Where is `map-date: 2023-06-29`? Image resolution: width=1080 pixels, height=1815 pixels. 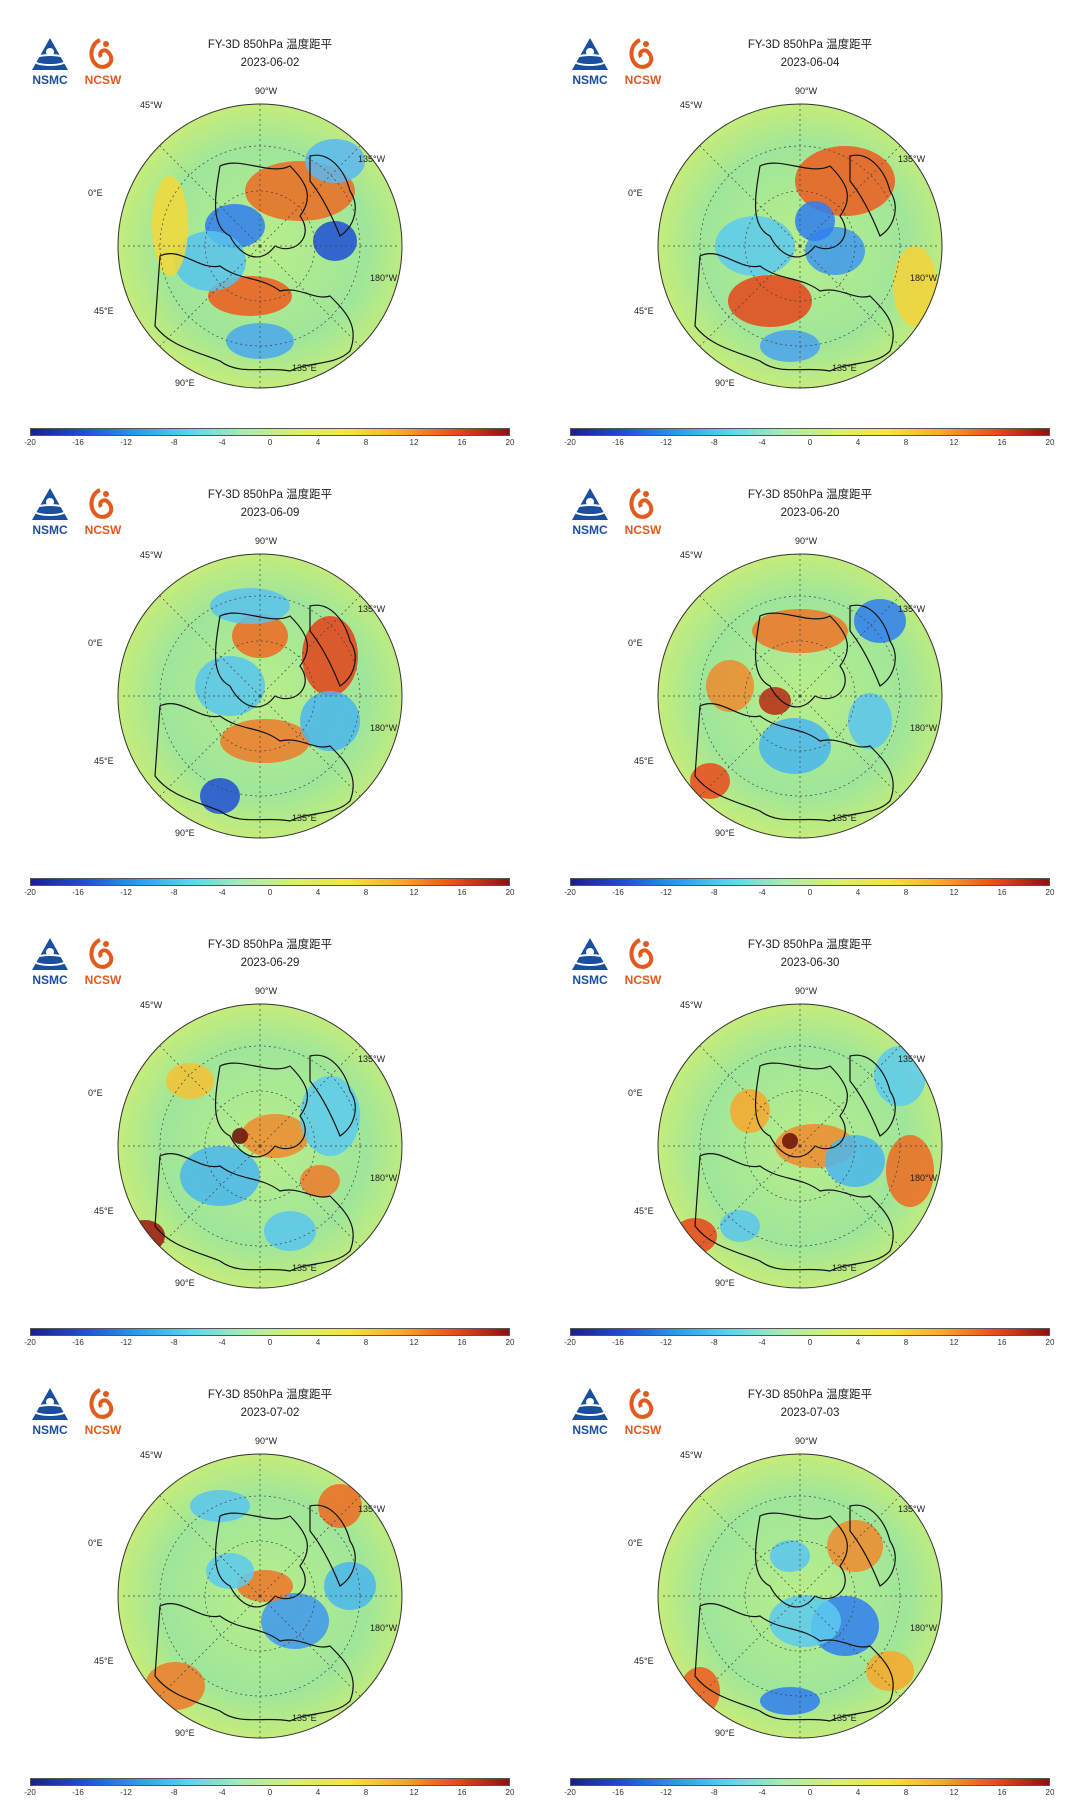 map-date: 2023-06-29 is located at coordinates (270, 963).